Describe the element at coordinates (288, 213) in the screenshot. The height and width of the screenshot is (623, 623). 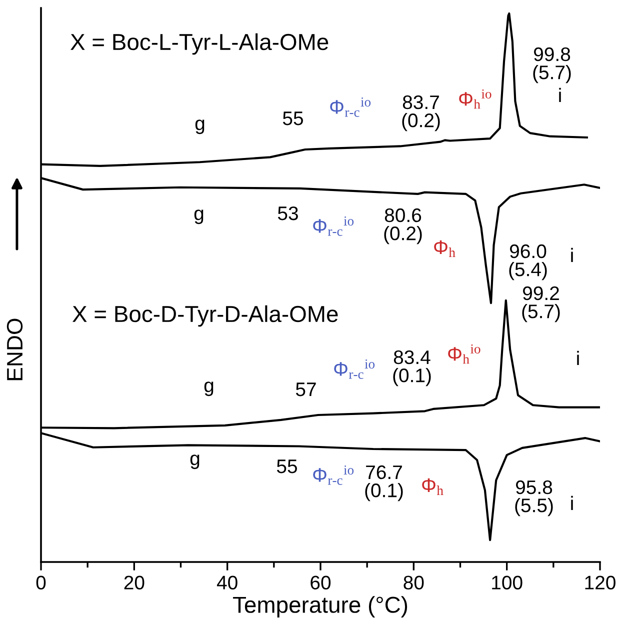
I see `annotation: 53` at that location.